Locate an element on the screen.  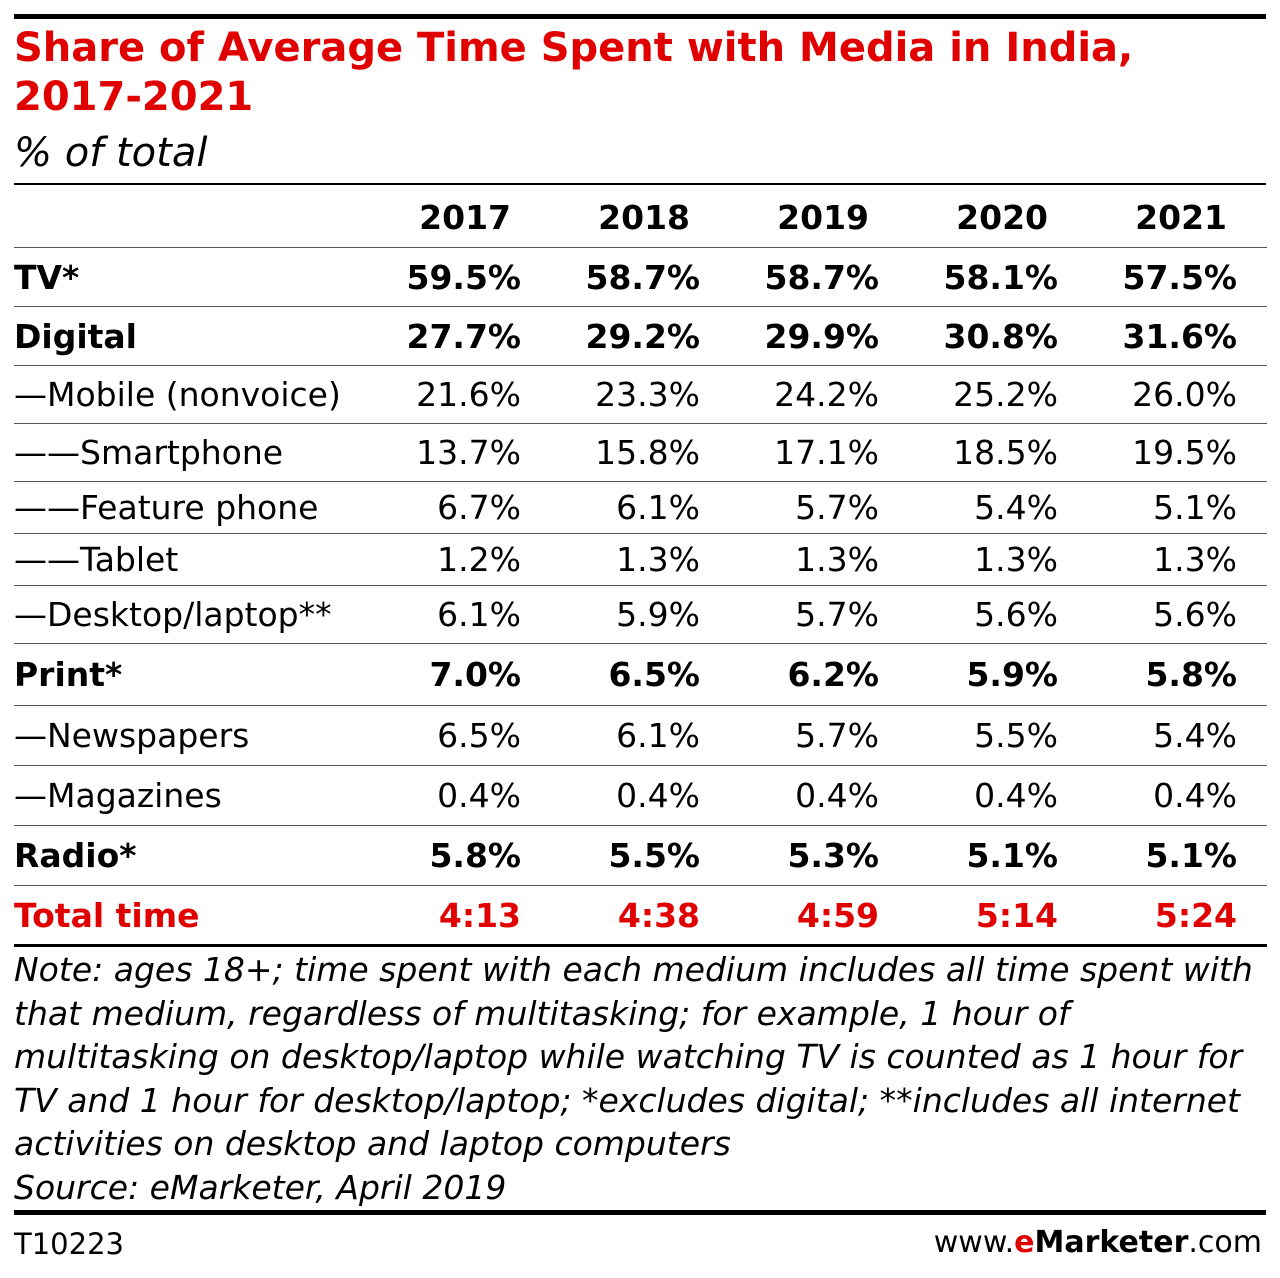
table-row: Radio* 5.8% 5.5% 5.3% 5.1% 5.1% is located at coordinates (640, 855).